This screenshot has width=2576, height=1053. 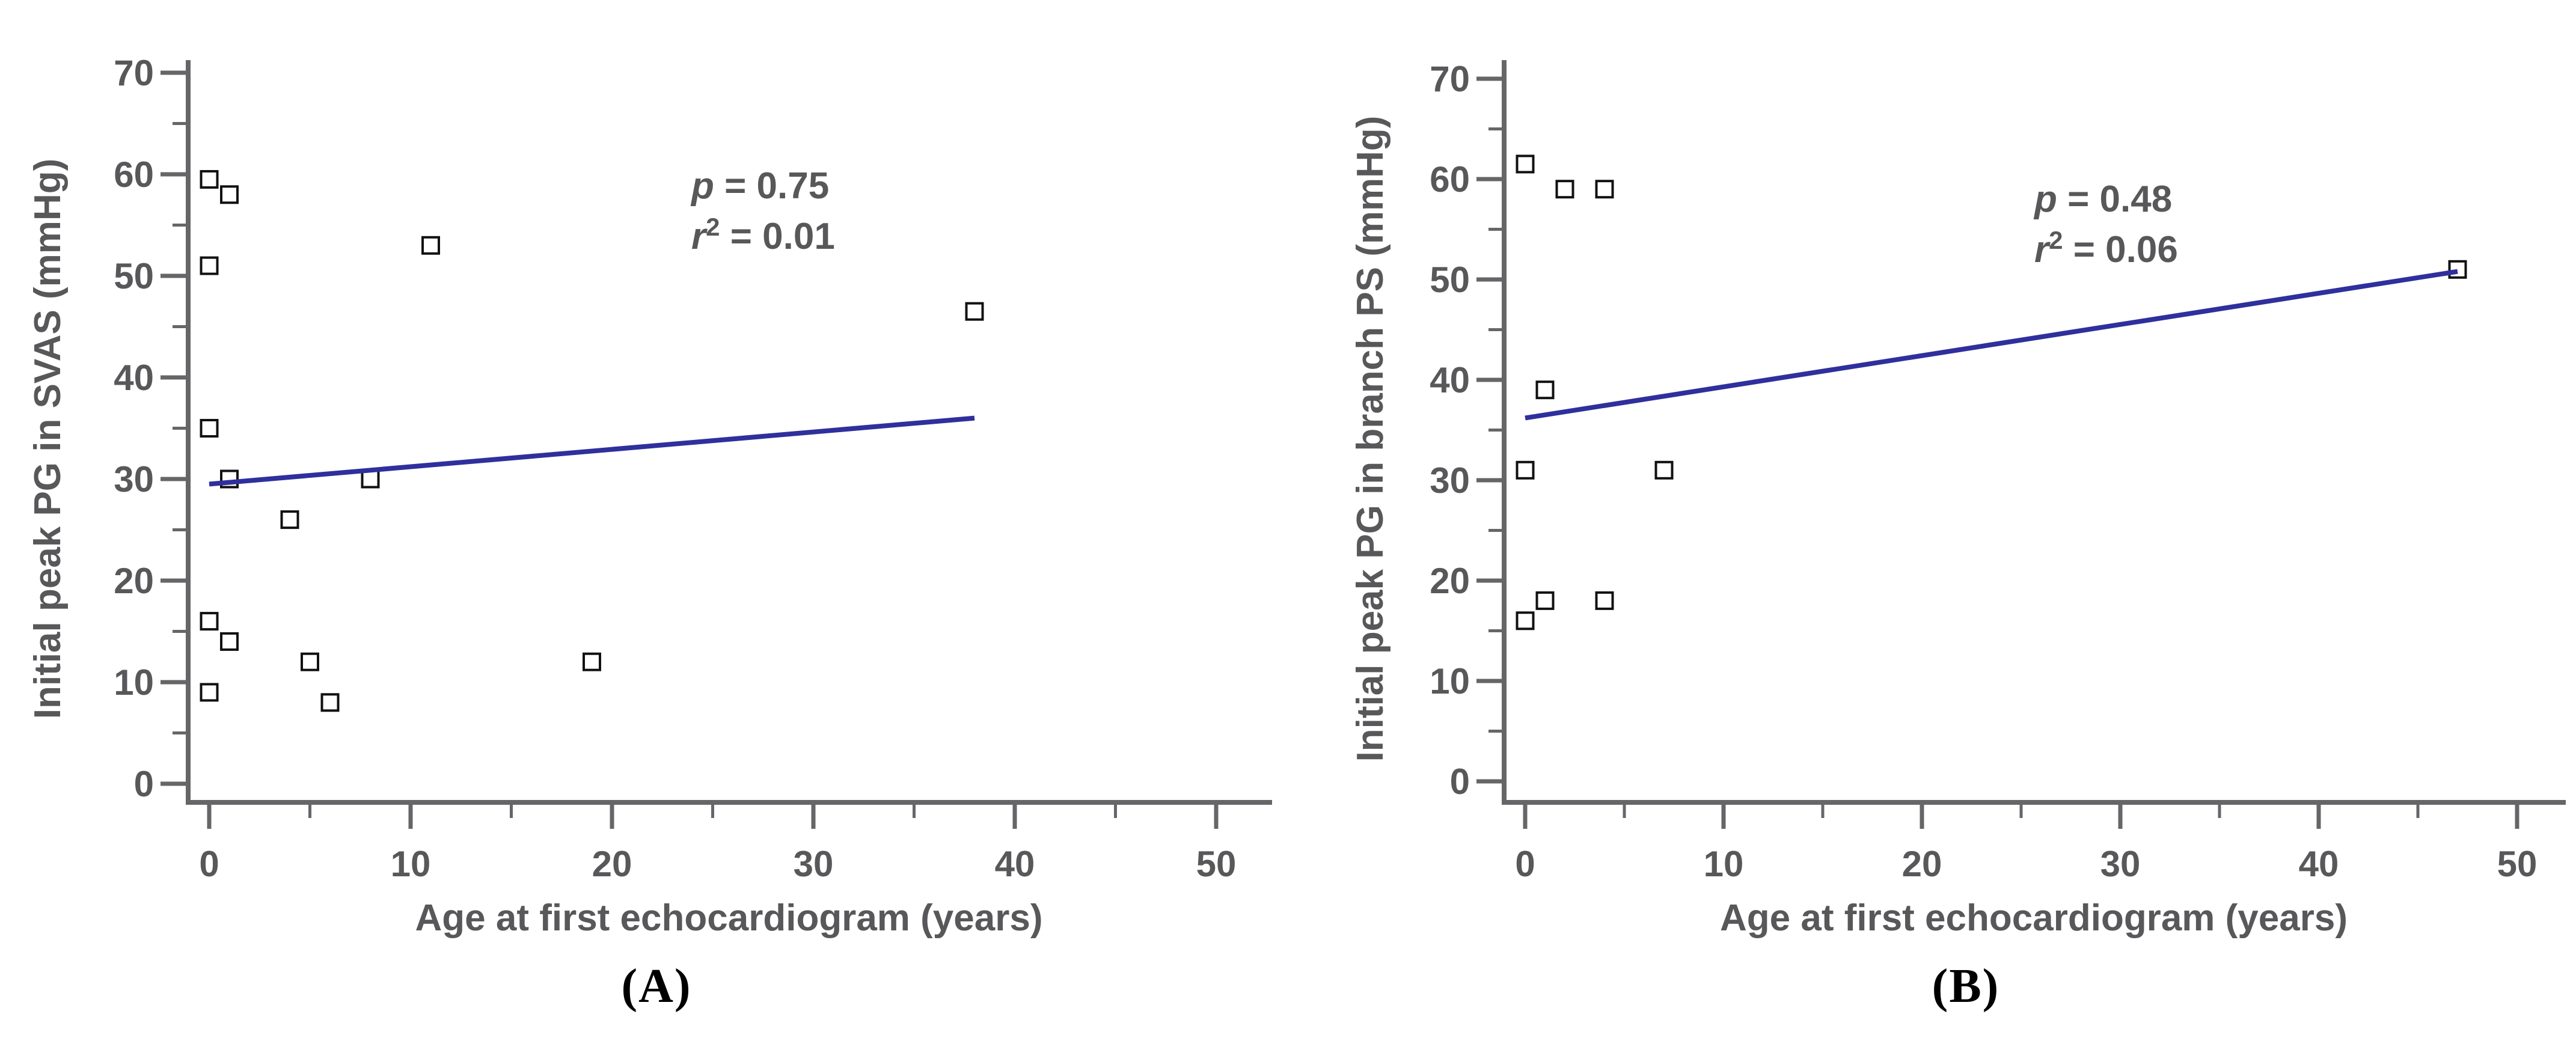 I want to click on y-axis-title: Initial peak PG in SVAS (mmHg), so click(x=48, y=439).